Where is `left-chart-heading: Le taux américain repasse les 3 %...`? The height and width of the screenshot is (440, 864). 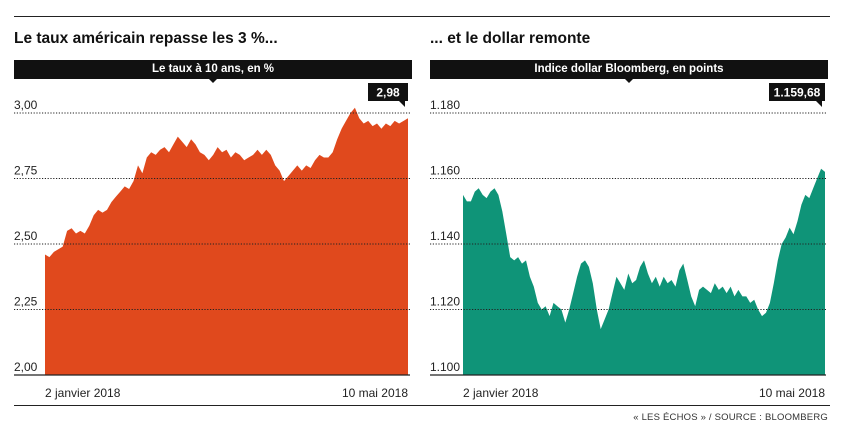
left-chart-heading: Le taux américain repasse les 3 %... is located at coordinates (146, 38).